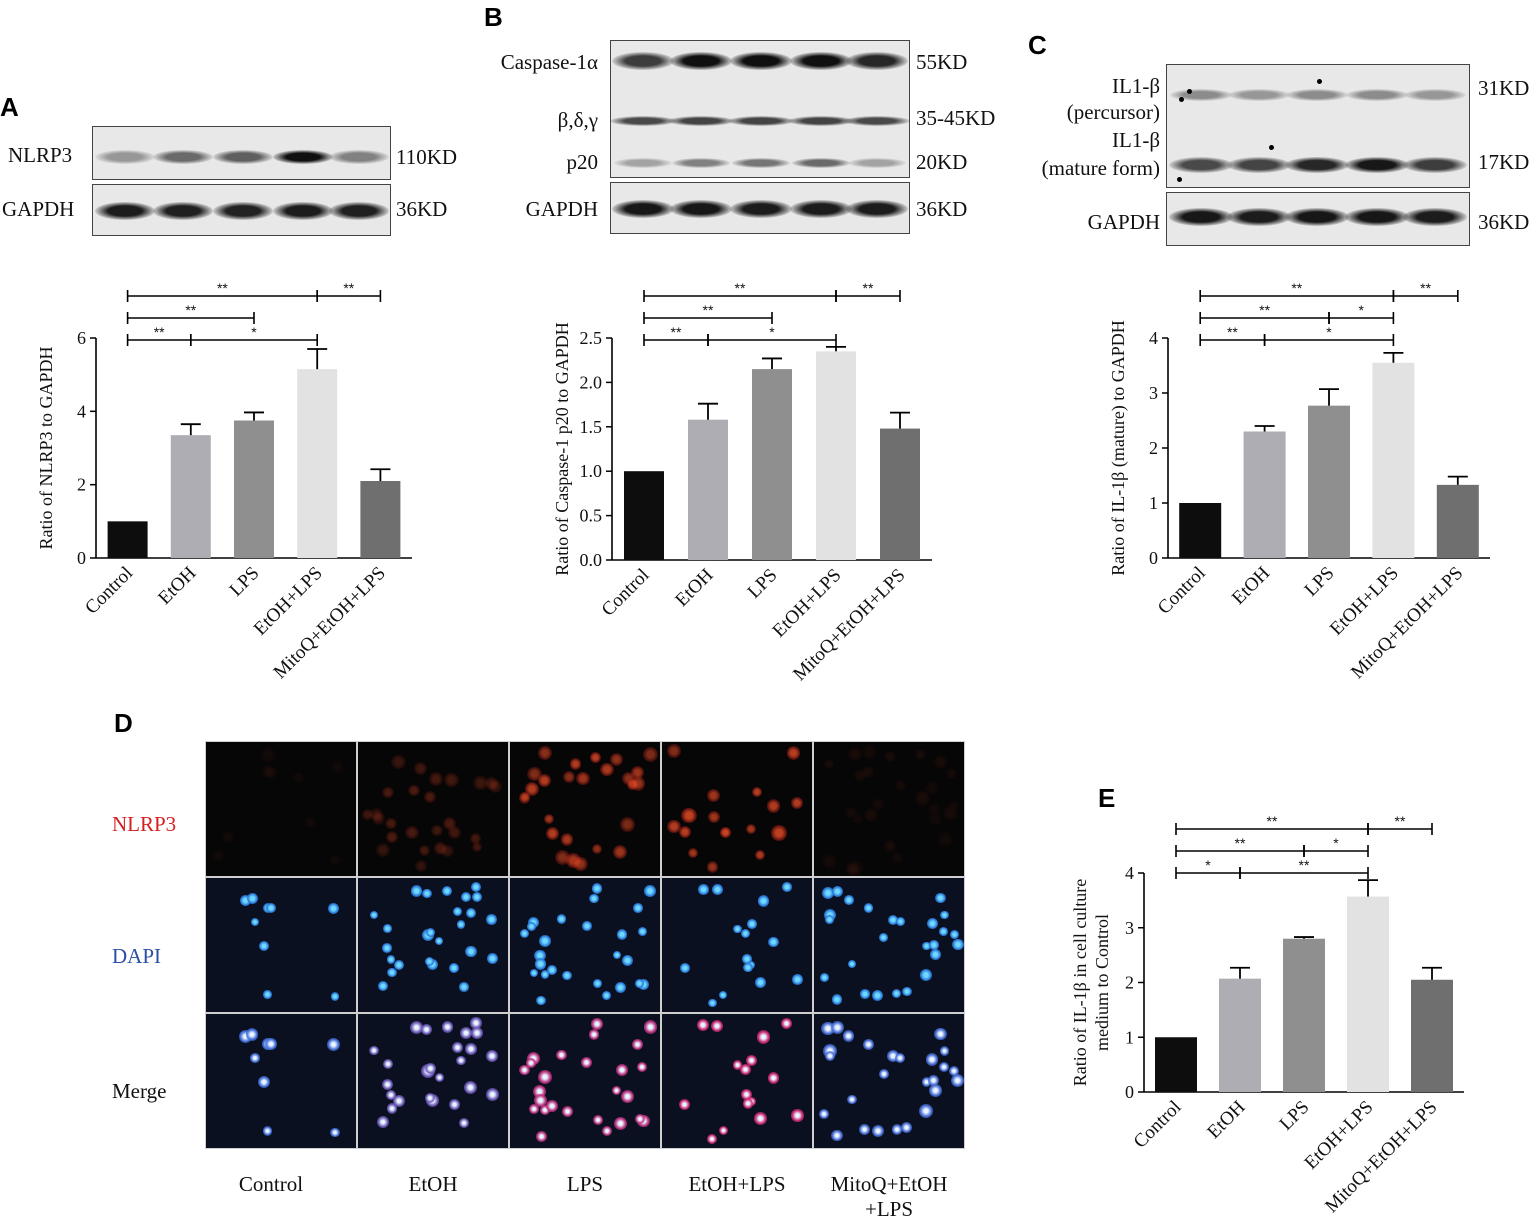  What do you see at coordinates (1102, 982) in the screenshot?
I see `y-axis-label: medium to Control` at bounding box center [1102, 982].